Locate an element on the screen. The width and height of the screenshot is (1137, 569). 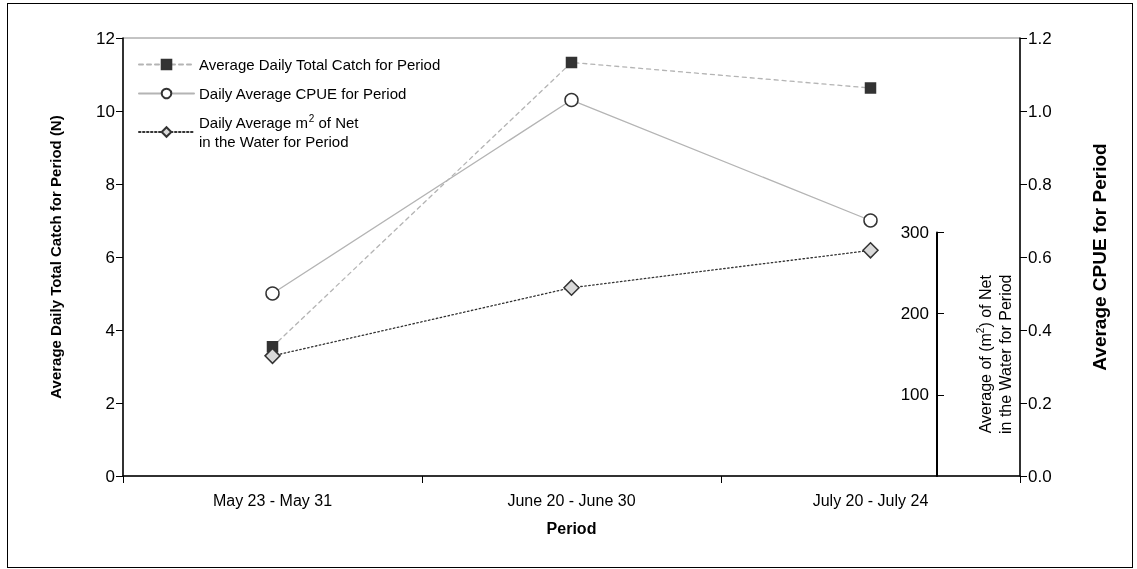
y2-tick-label: 0.4 is located at coordinates (1040, 330).